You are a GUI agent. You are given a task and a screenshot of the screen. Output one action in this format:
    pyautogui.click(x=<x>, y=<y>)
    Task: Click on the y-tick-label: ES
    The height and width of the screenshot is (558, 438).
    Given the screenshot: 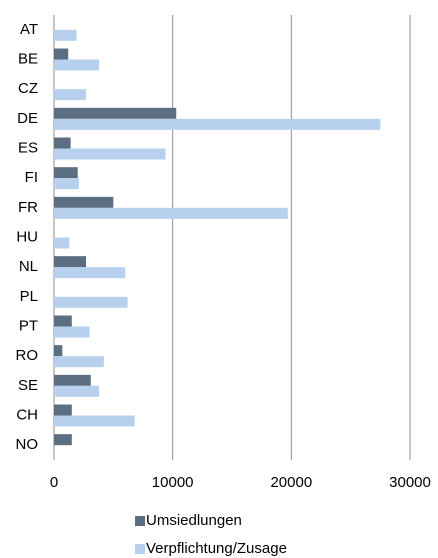 What is the action you would take?
    pyautogui.click(x=28, y=147)
    